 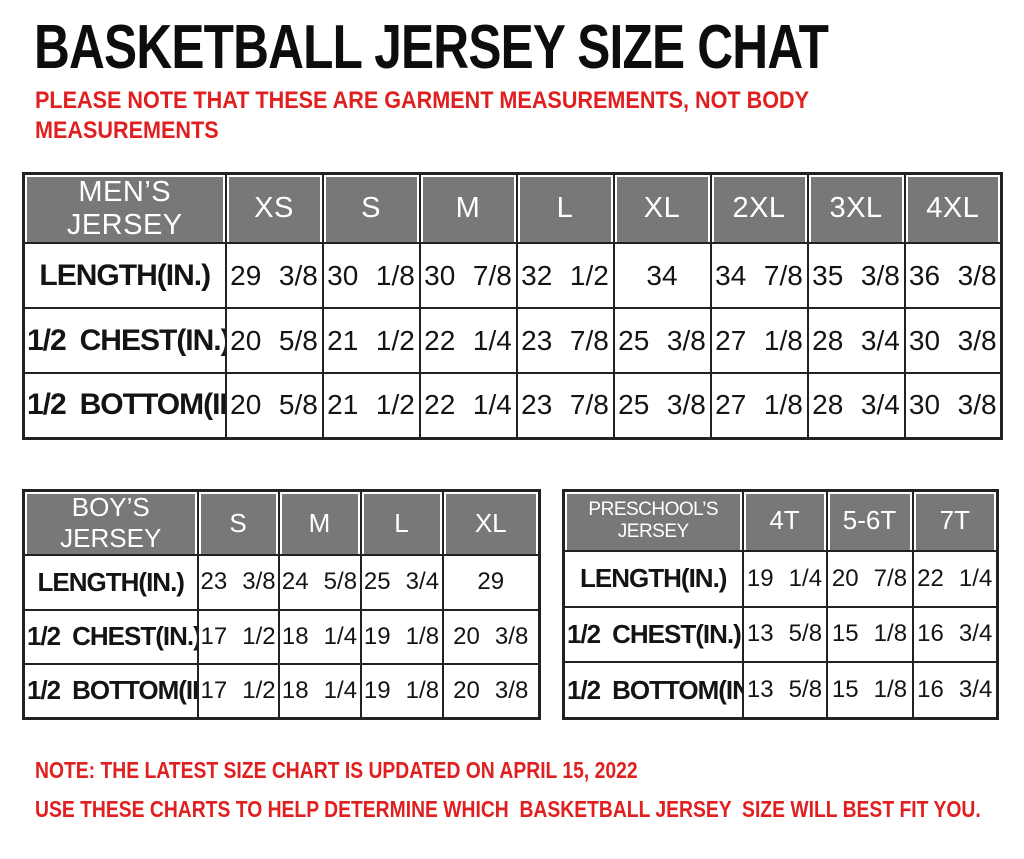 I want to click on measure-value-cell: 36 3/8, so click(x=953, y=276).